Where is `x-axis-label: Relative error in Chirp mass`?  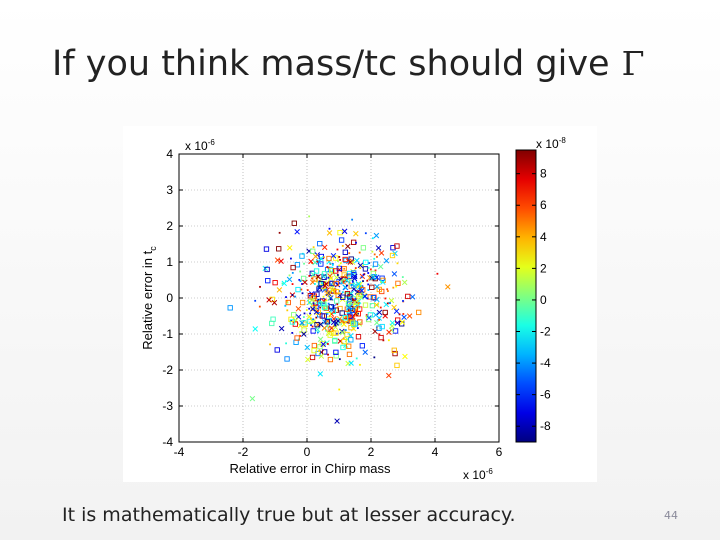
x-axis-label: Relative error in Chirp mass is located at coordinates (310, 468).